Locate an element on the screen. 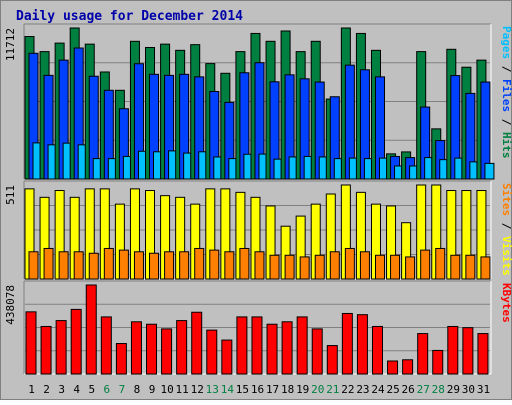  x-tick-label: 29 is located at coordinates (453, 389).